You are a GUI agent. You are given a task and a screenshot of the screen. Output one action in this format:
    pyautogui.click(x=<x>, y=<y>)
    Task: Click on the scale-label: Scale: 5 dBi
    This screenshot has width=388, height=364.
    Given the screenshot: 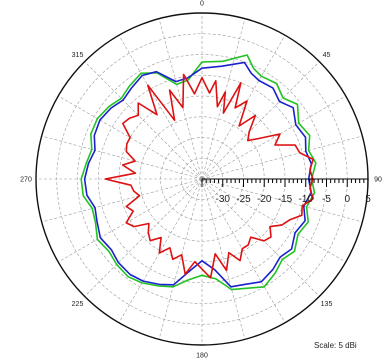 What is the action you would take?
    pyautogui.click(x=335, y=345)
    